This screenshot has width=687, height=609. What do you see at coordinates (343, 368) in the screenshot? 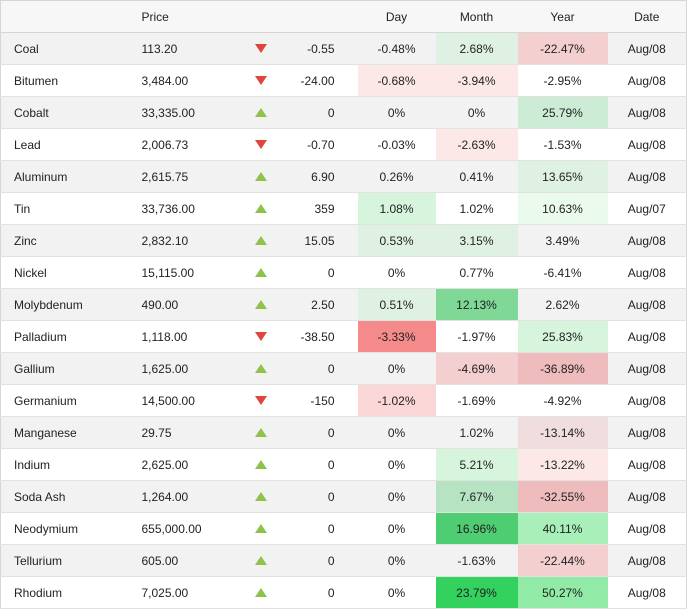
I see `table-row: Gallium 1,625.00 0 0% -4.69% -36.89% Aug/08` at bounding box center [343, 368].